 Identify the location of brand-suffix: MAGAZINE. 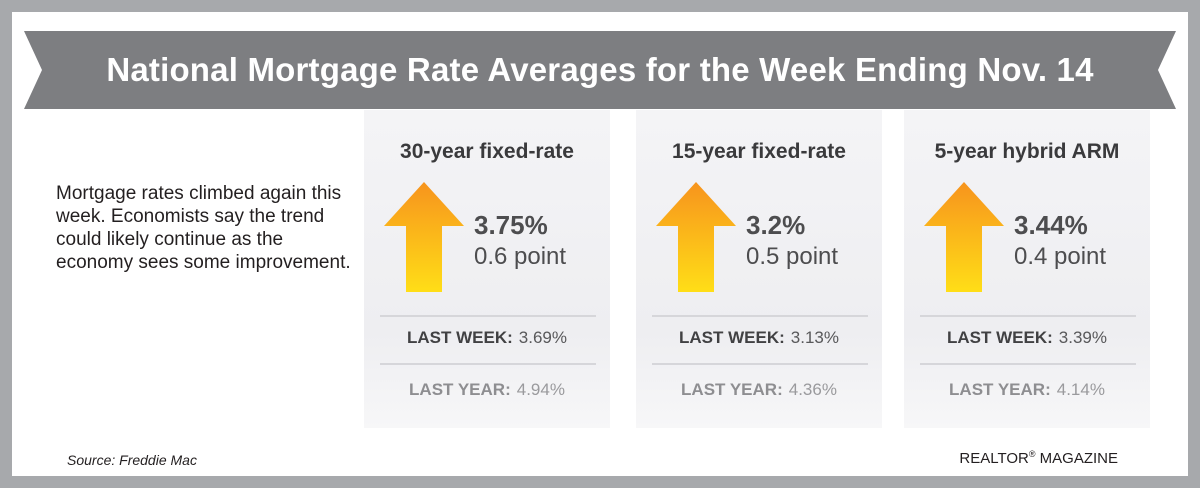
(1076, 458).